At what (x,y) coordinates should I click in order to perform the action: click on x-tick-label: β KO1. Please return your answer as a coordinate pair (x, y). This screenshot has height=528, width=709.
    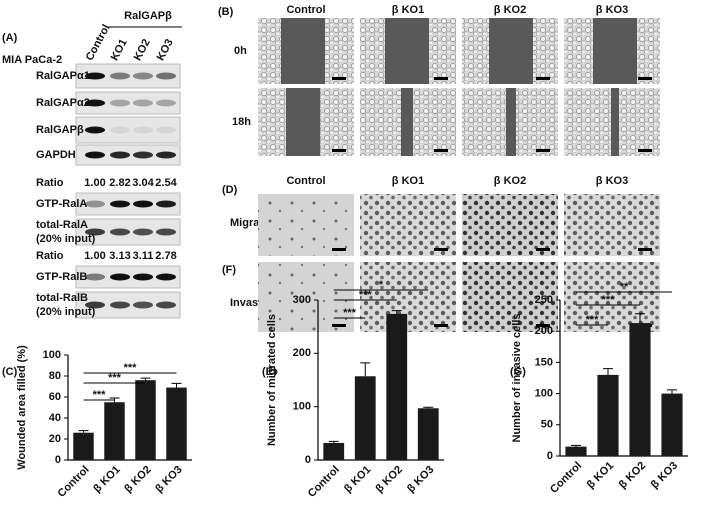
    Looking at the image, I should click on (357, 479).